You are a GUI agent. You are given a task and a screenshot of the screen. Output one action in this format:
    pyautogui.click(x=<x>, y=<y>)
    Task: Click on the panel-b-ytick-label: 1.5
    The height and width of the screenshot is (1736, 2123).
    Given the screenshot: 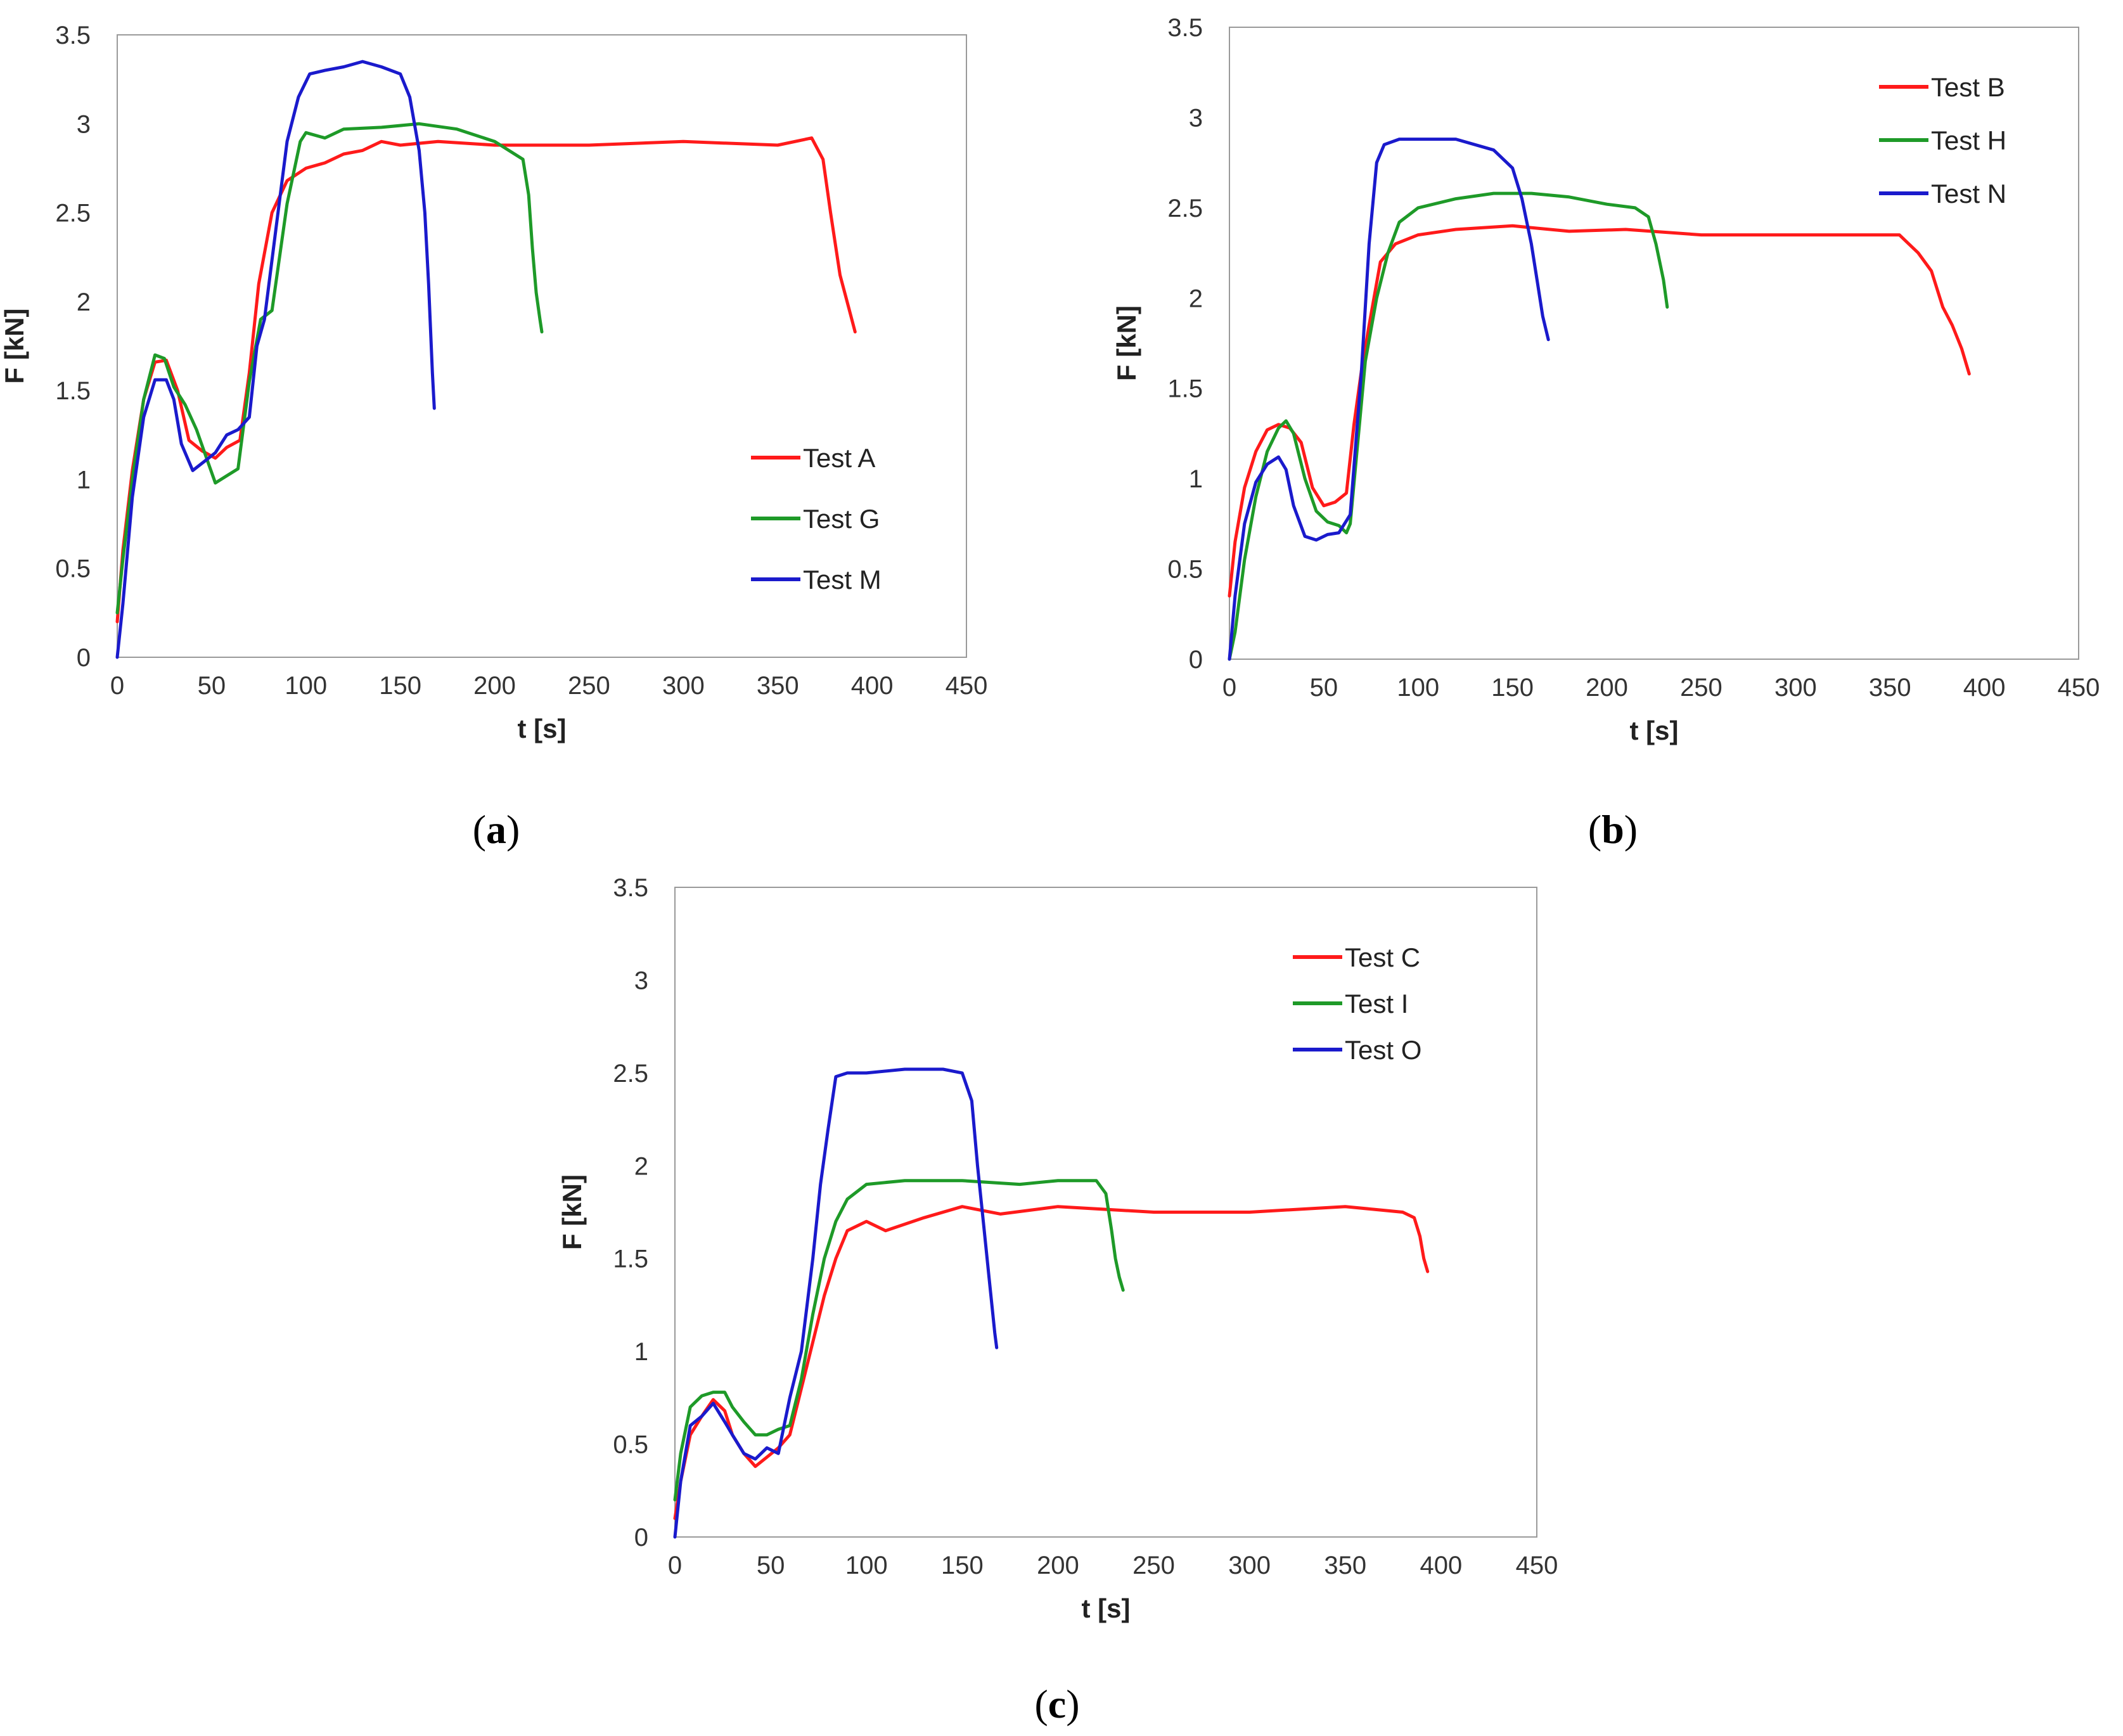 What is the action you would take?
    pyautogui.click(x=1185, y=389)
    